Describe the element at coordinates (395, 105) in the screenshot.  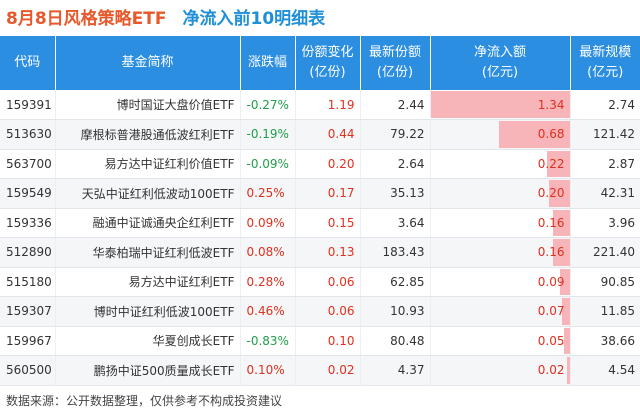
I see `cell-latest-share: 2.44` at that location.